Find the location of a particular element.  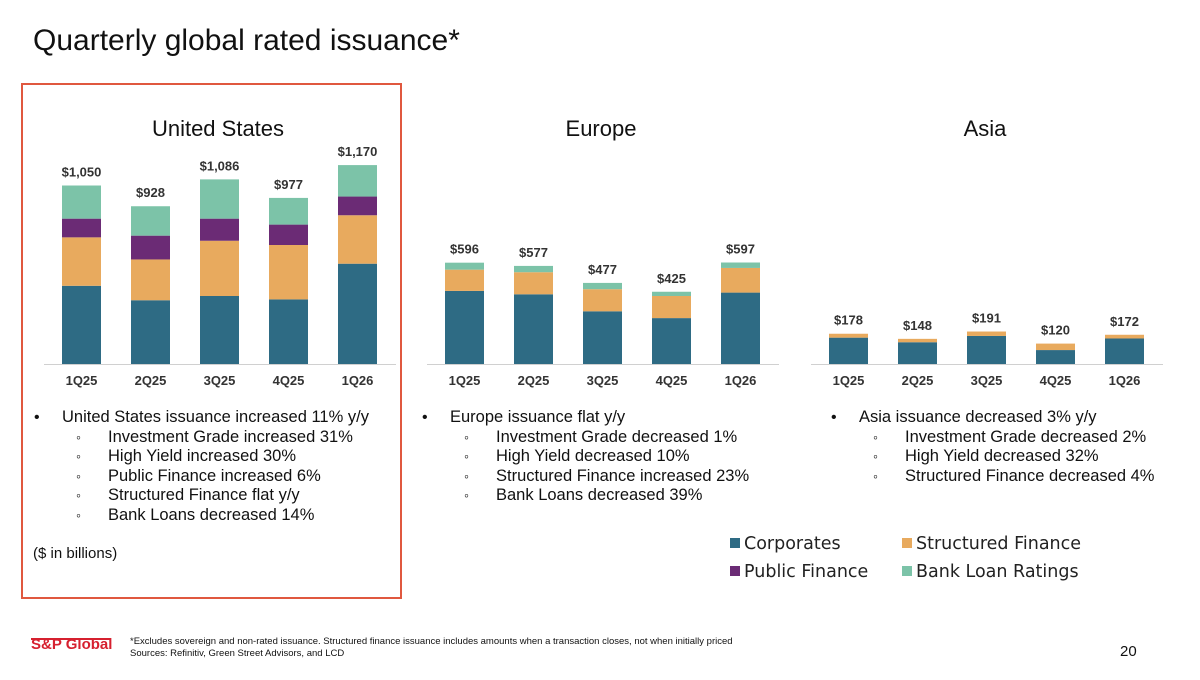

asia-x-tick-label: 3Q25 is located at coordinates (987, 380).